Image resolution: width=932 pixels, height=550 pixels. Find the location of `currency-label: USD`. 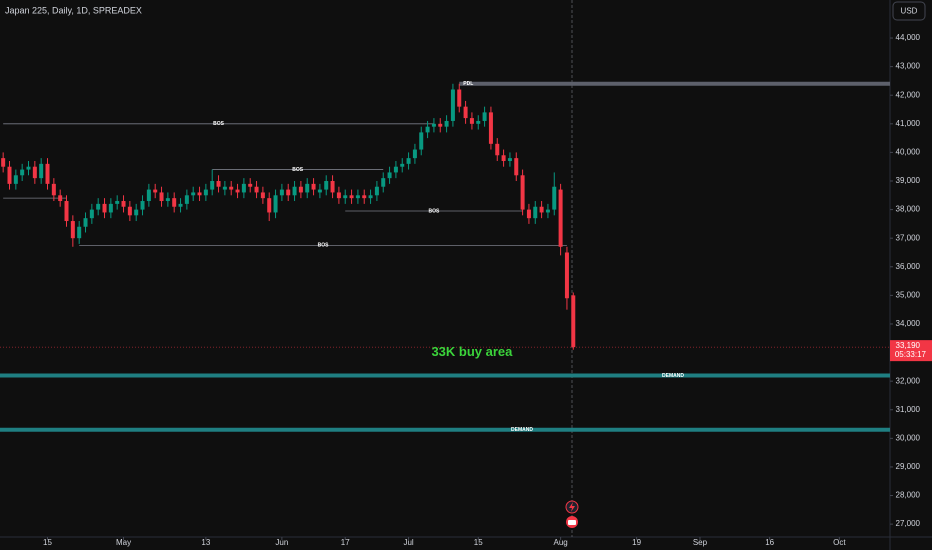

currency-label: USD is located at coordinates (909, 11).